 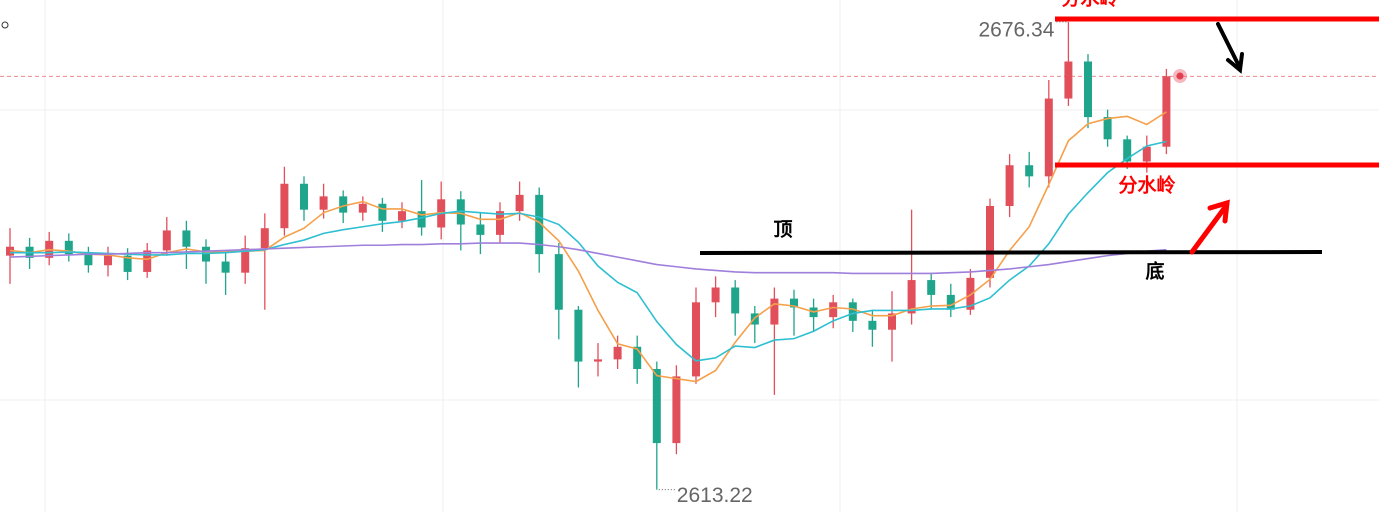 I want to click on ma-line, so click(x=588, y=258).